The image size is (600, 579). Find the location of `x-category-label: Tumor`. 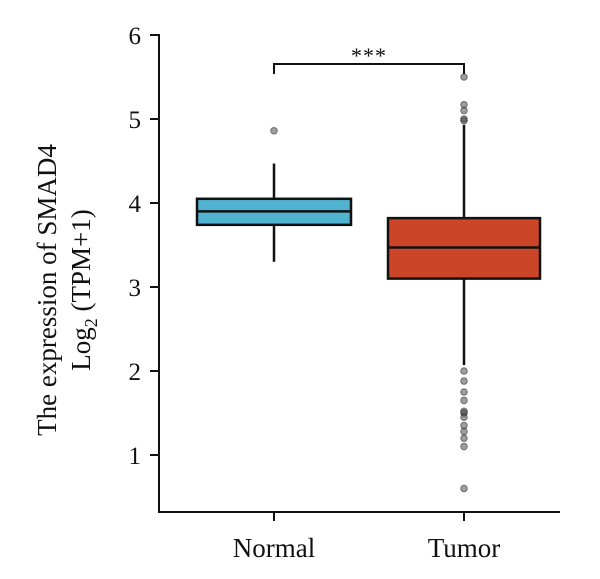

x-category-label: Tumor is located at coordinates (464, 548).